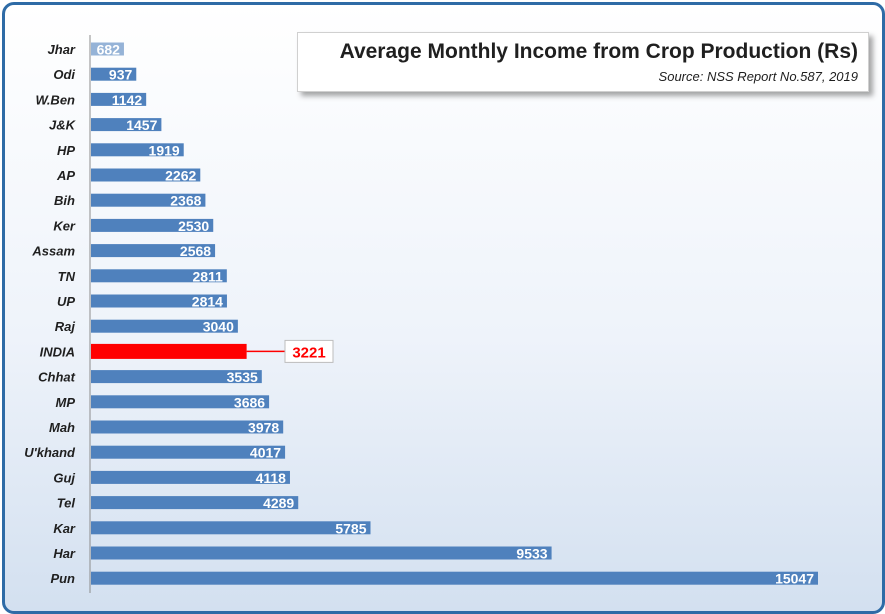 Image resolution: width=885 pixels, height=614 pixels. I want to click on category-label: HP, so click(66, 150).